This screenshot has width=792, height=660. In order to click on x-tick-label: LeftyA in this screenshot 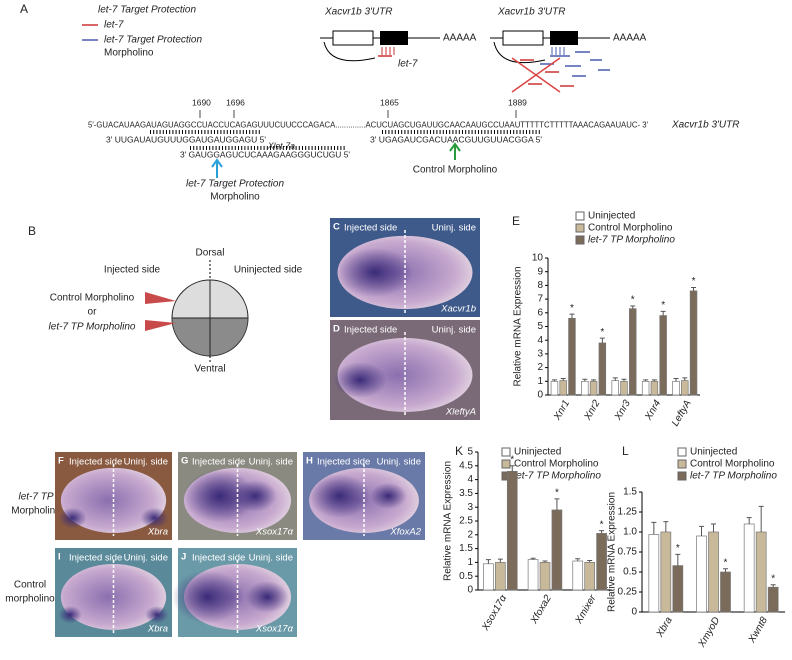, I will do `click(682, 413)`.